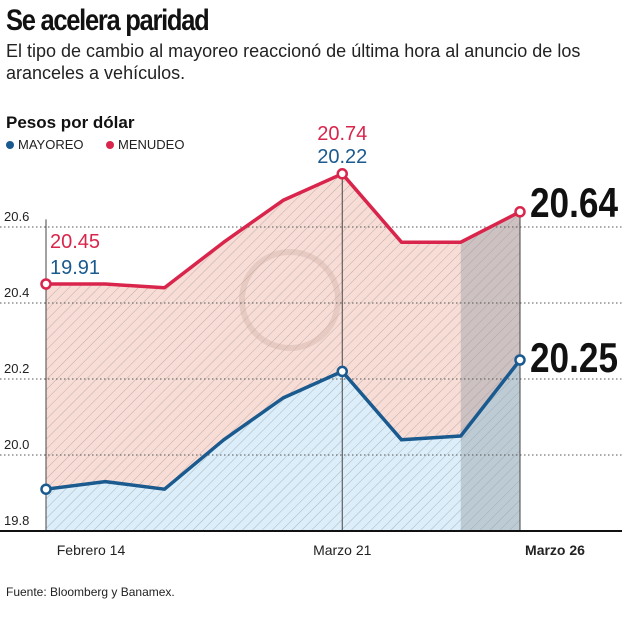  What do you see at coordinates (342, 134) in the screenshot?
I see `data-label-menudeo: 20.74` at bounding box center [342, 134].